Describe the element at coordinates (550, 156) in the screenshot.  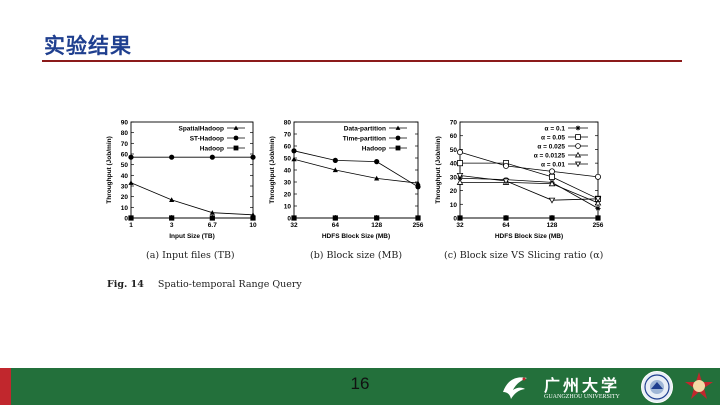
I see `legend-label: α = 0.0125` at that location.